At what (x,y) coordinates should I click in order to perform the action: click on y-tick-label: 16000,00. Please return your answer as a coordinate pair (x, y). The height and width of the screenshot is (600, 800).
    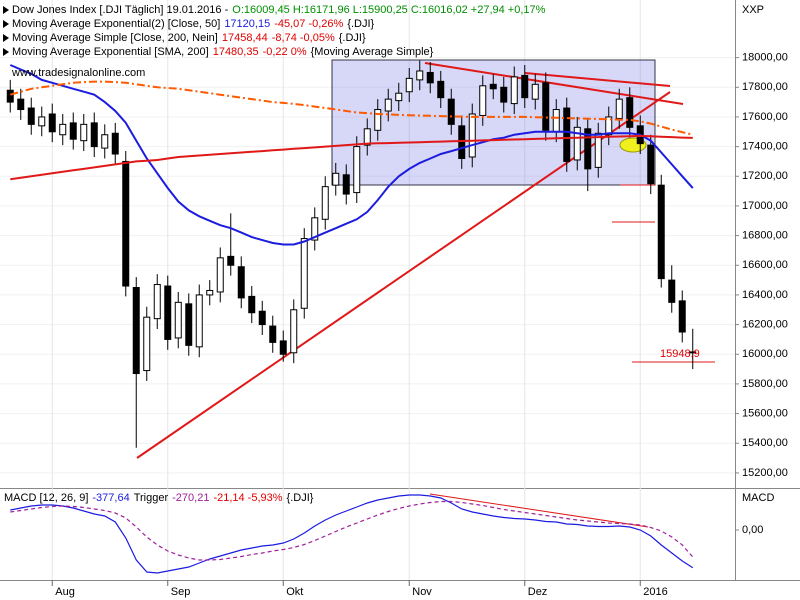
    Looking at the image, I should click on (765, 354).